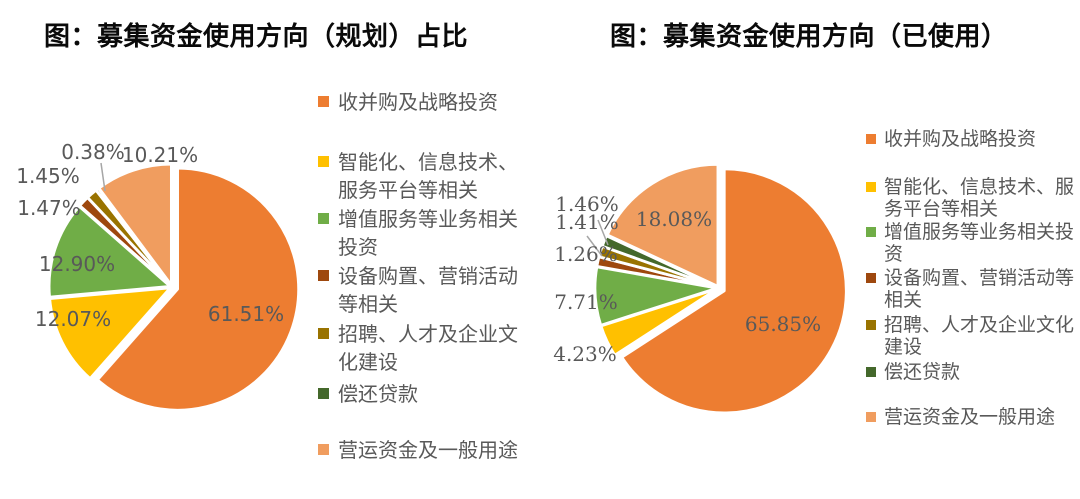  I want to click on data-label-3: 1.26%, so click(586, 254).